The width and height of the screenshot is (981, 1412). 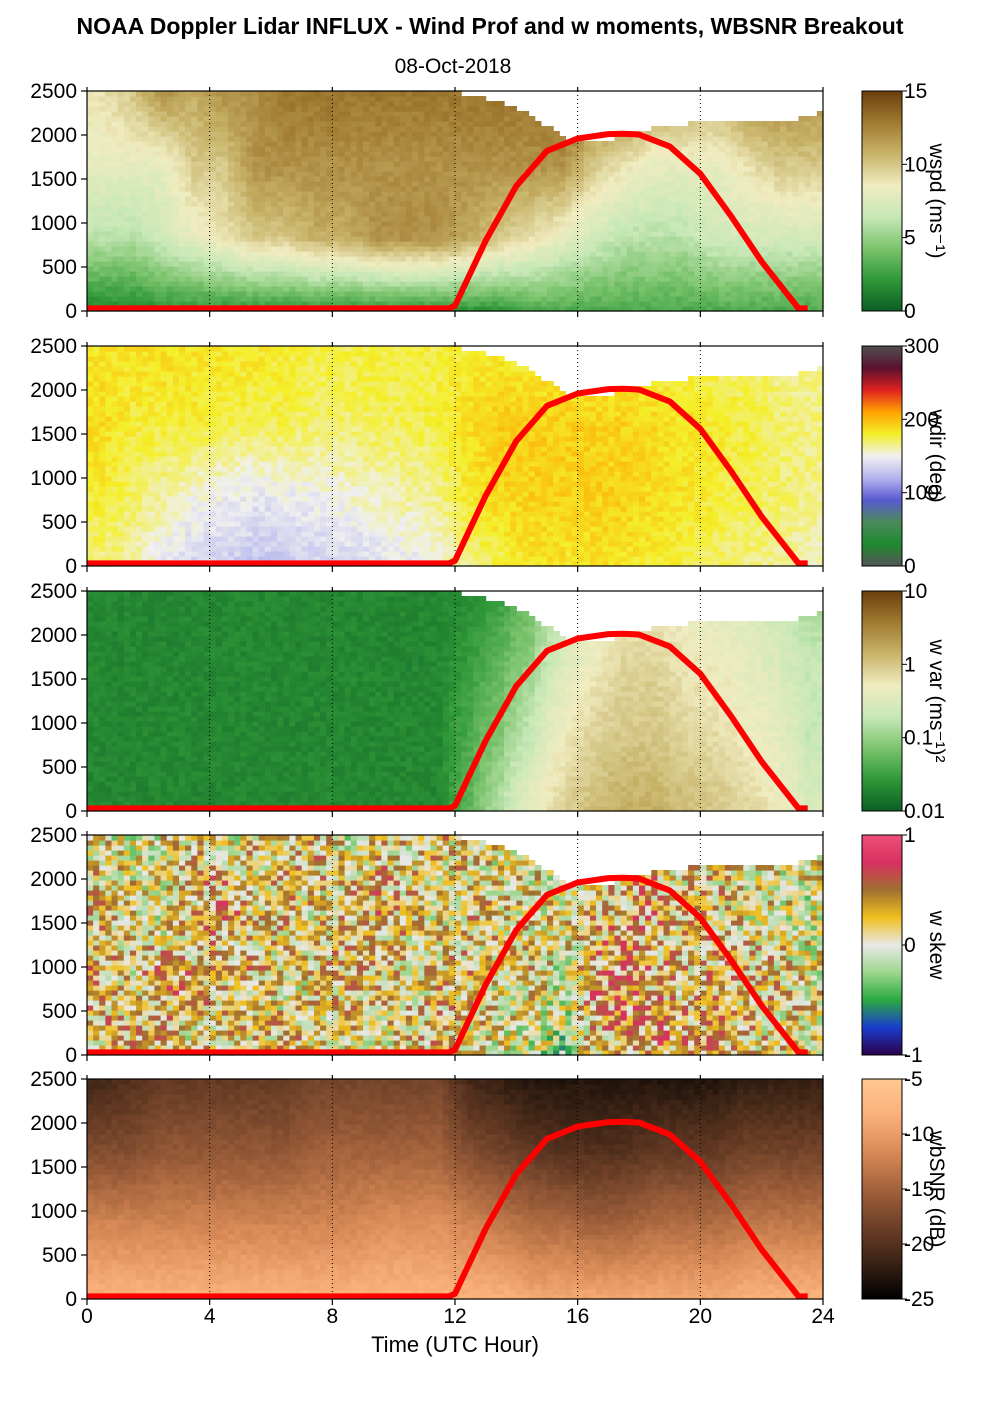 What do you see at coordinates (53, 223) in the screenshot?
I see `y-tick-label: 1000` at bounding box center [53, 223].